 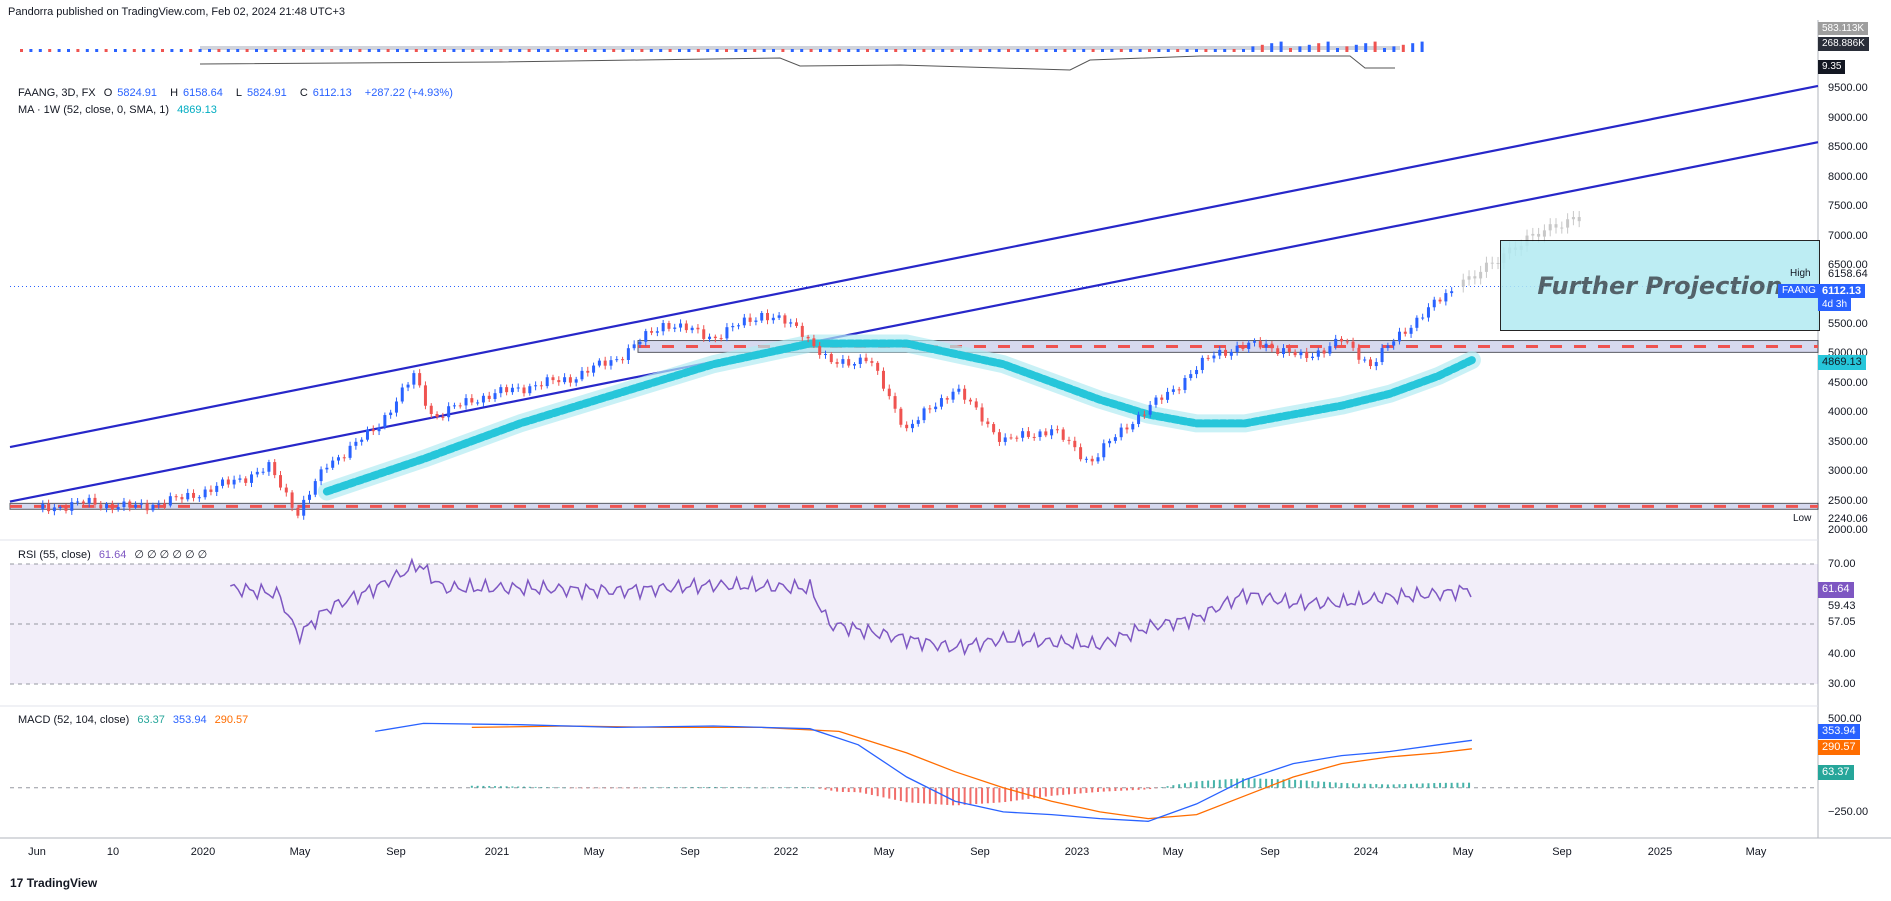 I want to click on symbol-label: FAANG, 3D, FX, so click(x=57, y=93).